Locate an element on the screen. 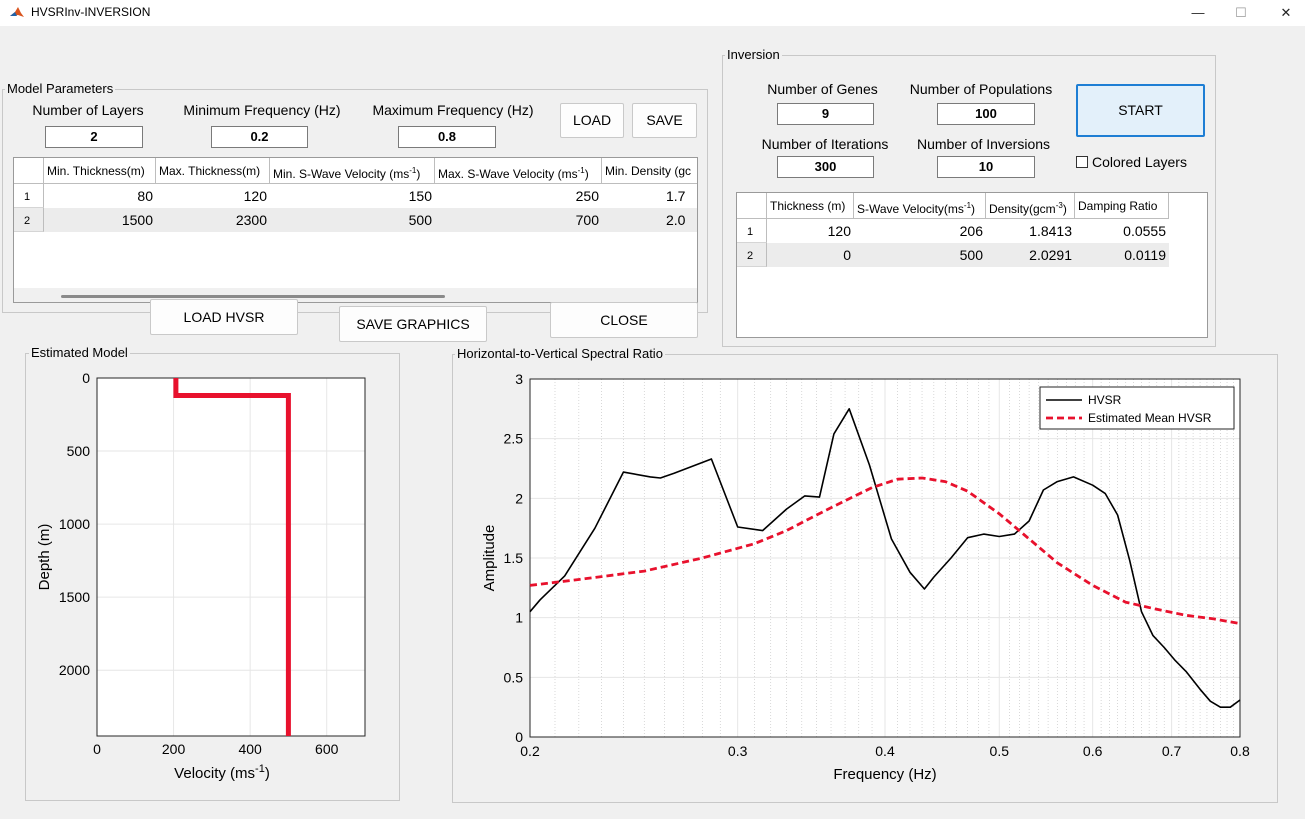 Image resolution: width=1305 pixels, height=819 pixels. y-tick-label: 0.5 is located at coordinates (514, 677).